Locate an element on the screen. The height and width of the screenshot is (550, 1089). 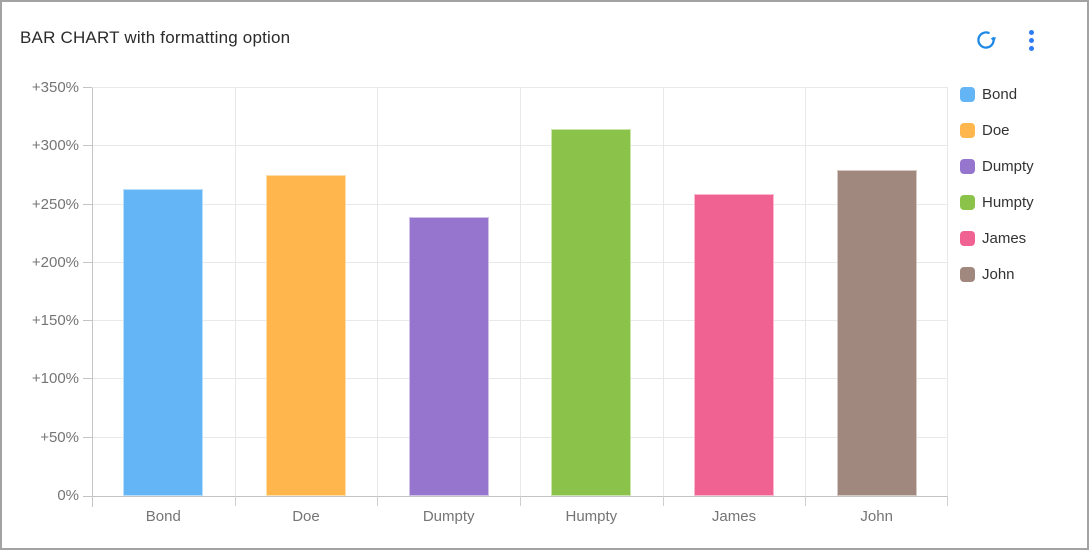
x-axis-label-john: John is located at coordinates (876, 516).